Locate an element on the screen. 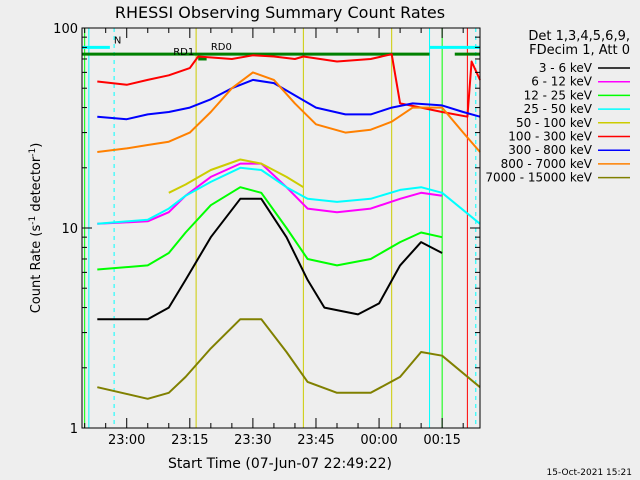 Image resolution: width=640 pixels, height=480 pixels. x-tick-label-00-00: 00:00 is located at coordinates (378, 440).